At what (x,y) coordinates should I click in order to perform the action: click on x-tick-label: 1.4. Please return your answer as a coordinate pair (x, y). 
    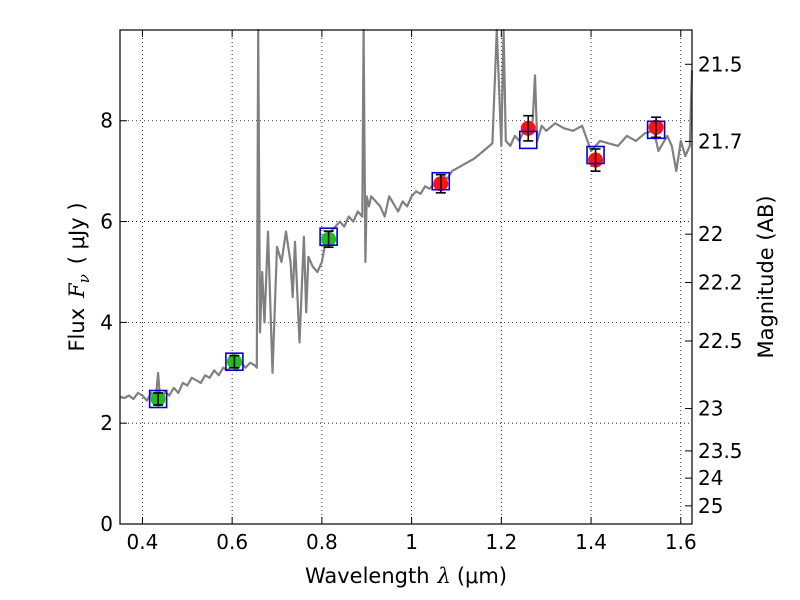
    Looking at the image, I should click on (591, 542).